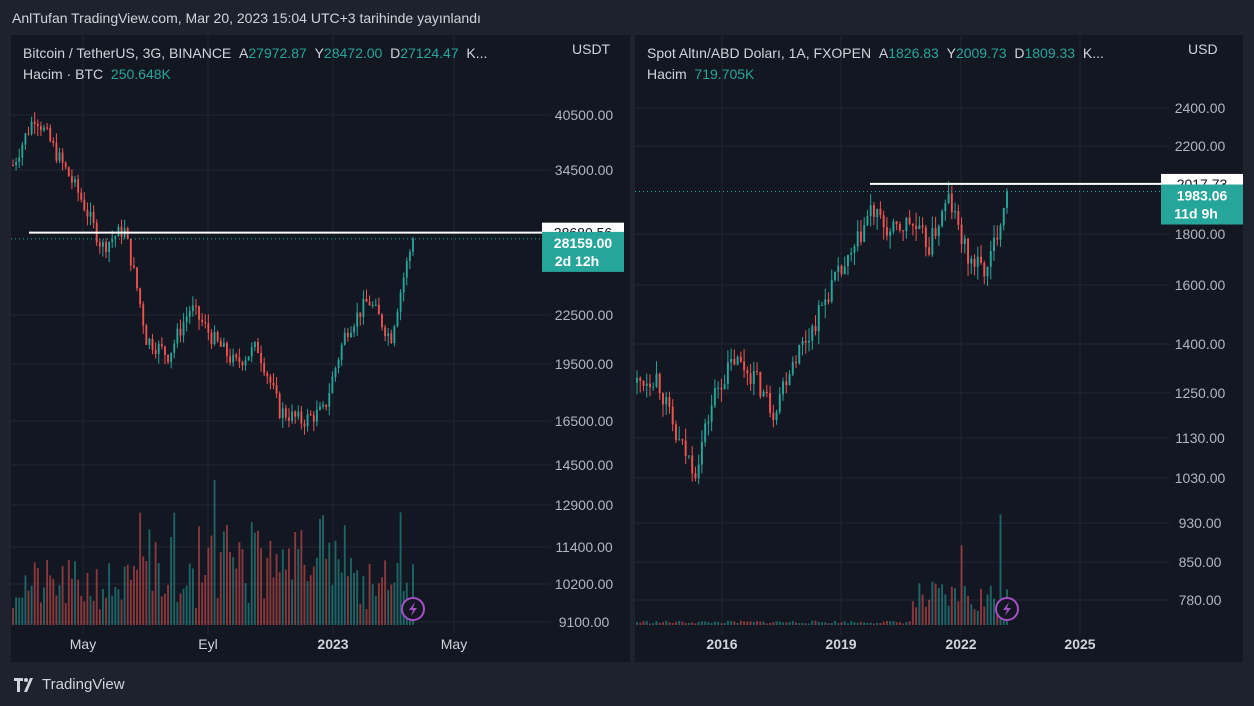 Image resolution: width=1254 pixels, height=706 pixels. I want to click on y-tick-label: 9100.00, so click(584, 622).